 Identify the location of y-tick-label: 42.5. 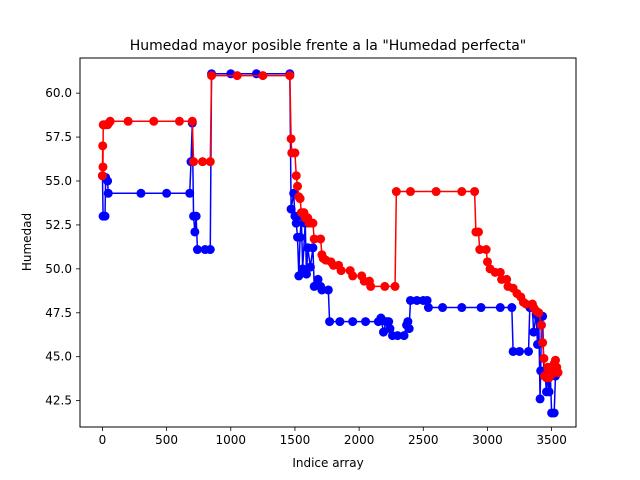
(58, 401).